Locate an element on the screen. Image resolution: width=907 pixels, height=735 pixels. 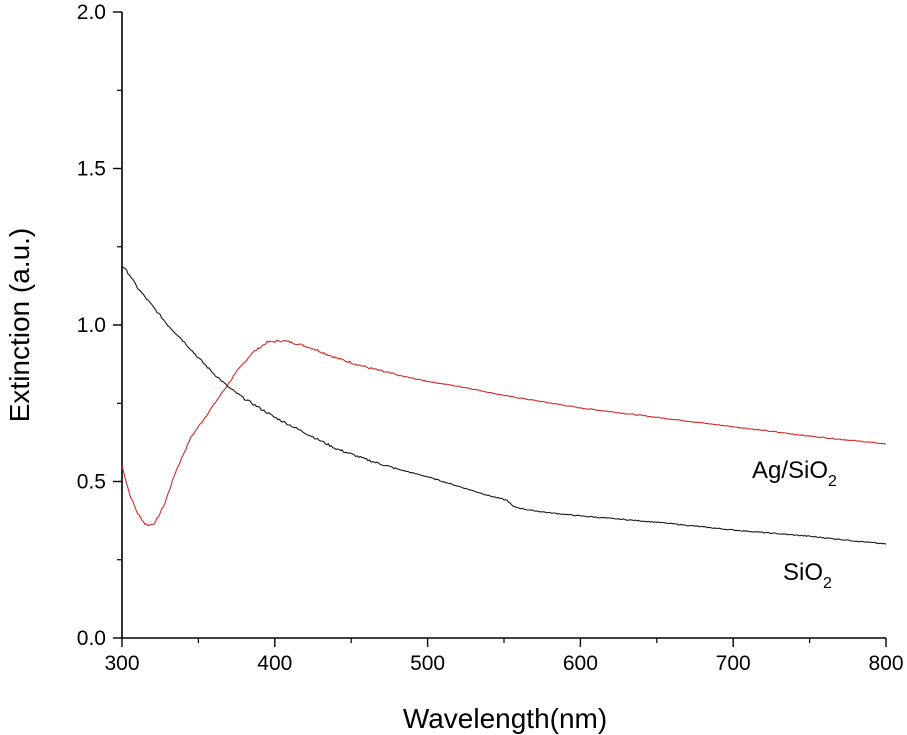
x-tick-label: 600 is located at coordinates (580, 663).